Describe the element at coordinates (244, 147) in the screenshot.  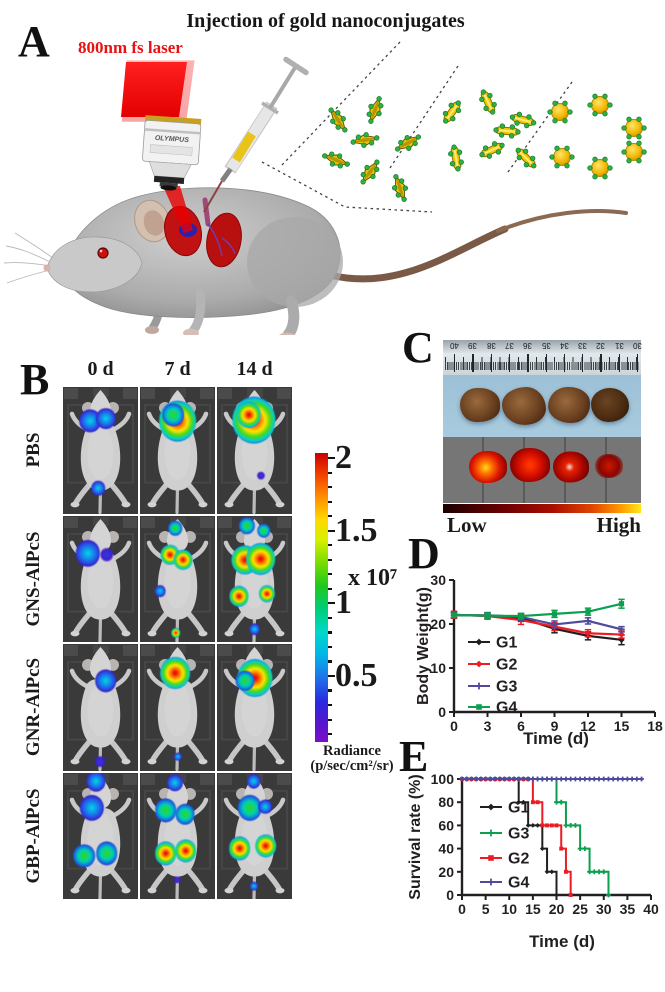
I see `syringe-liquid` at that location.